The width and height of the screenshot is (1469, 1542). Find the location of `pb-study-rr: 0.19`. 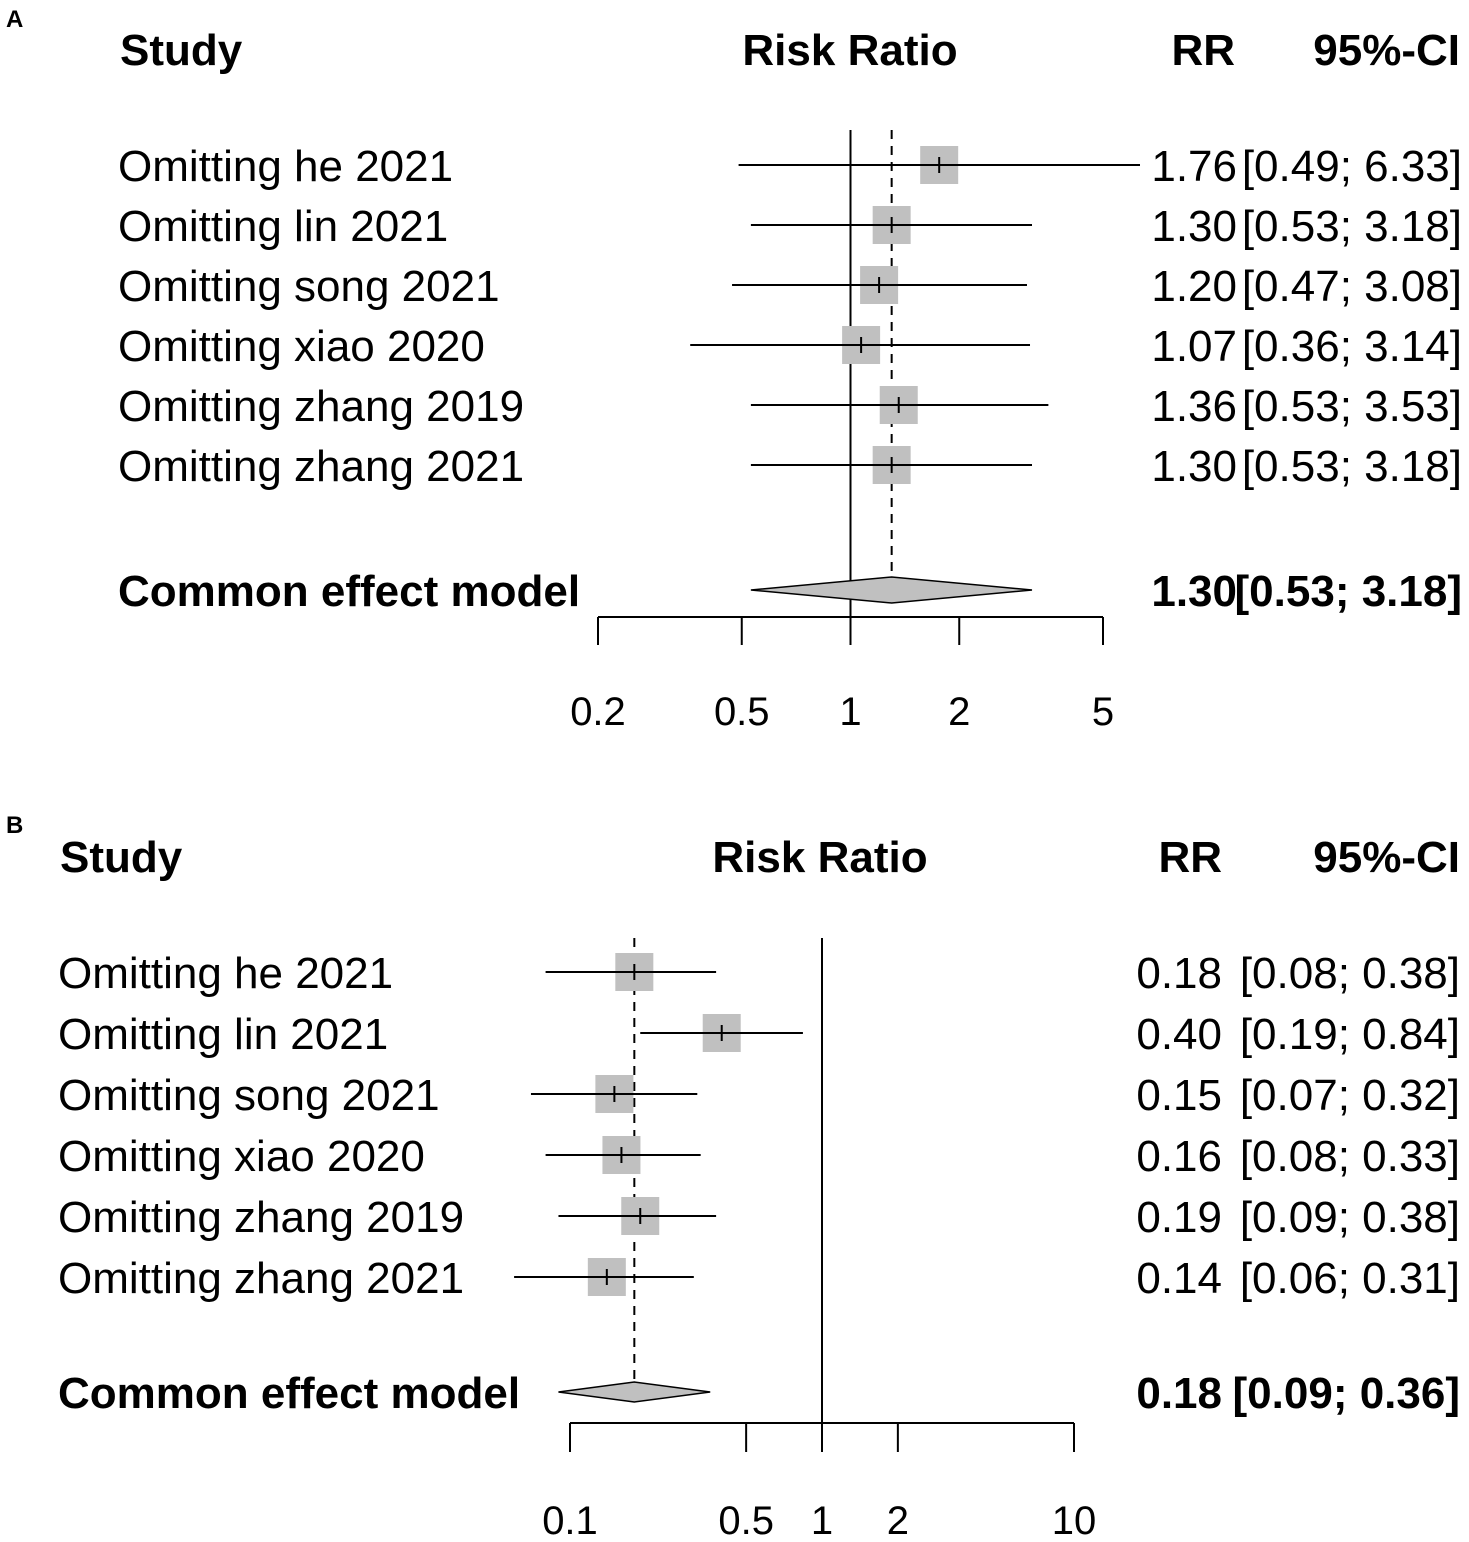

pb-study-rr: 0.19 is located at coordinates (1179, 1217).